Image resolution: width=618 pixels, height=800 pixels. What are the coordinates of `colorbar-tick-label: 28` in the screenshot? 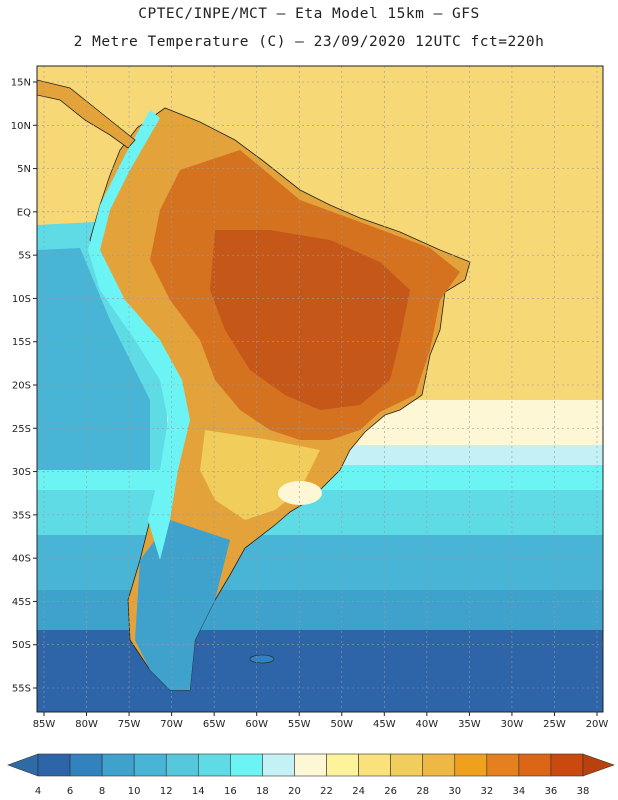 It's located at (422, 791).